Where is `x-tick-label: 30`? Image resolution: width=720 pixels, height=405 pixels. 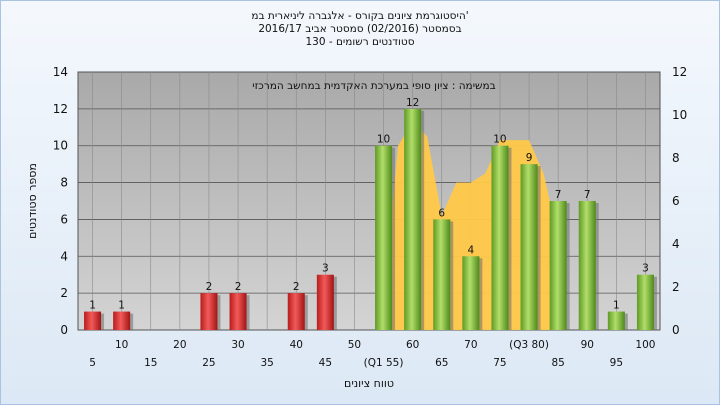 x-tick-label: 30 is located at coordinates (237, 345).